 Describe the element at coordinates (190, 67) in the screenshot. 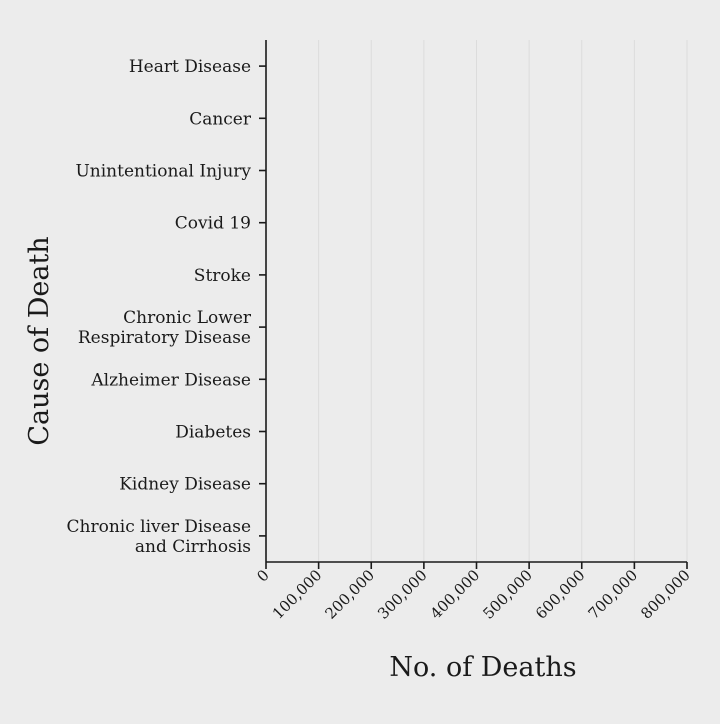

I see `y-tick-label: Heart Disease` at that location.